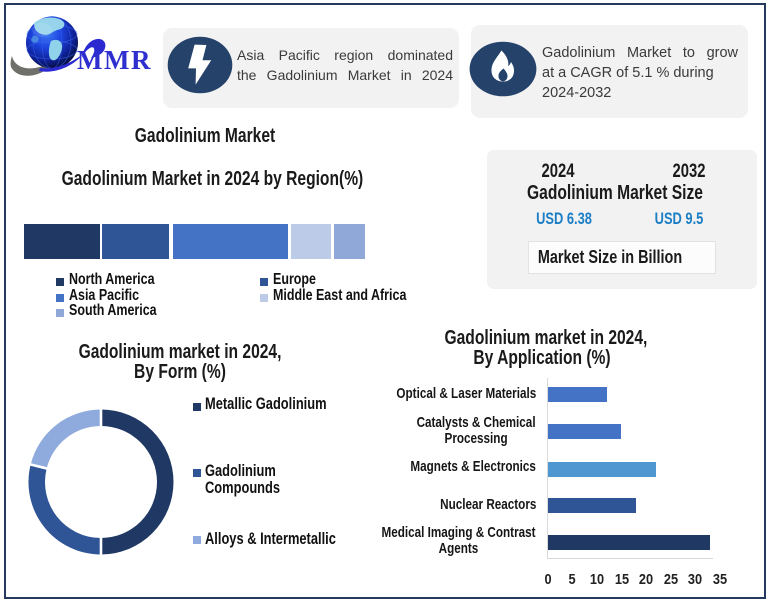 This screenshot has width=768, height=604. Describe the element at coordinates (114, 60) in the screenshot. I see `svg-text: MMR` at that location.